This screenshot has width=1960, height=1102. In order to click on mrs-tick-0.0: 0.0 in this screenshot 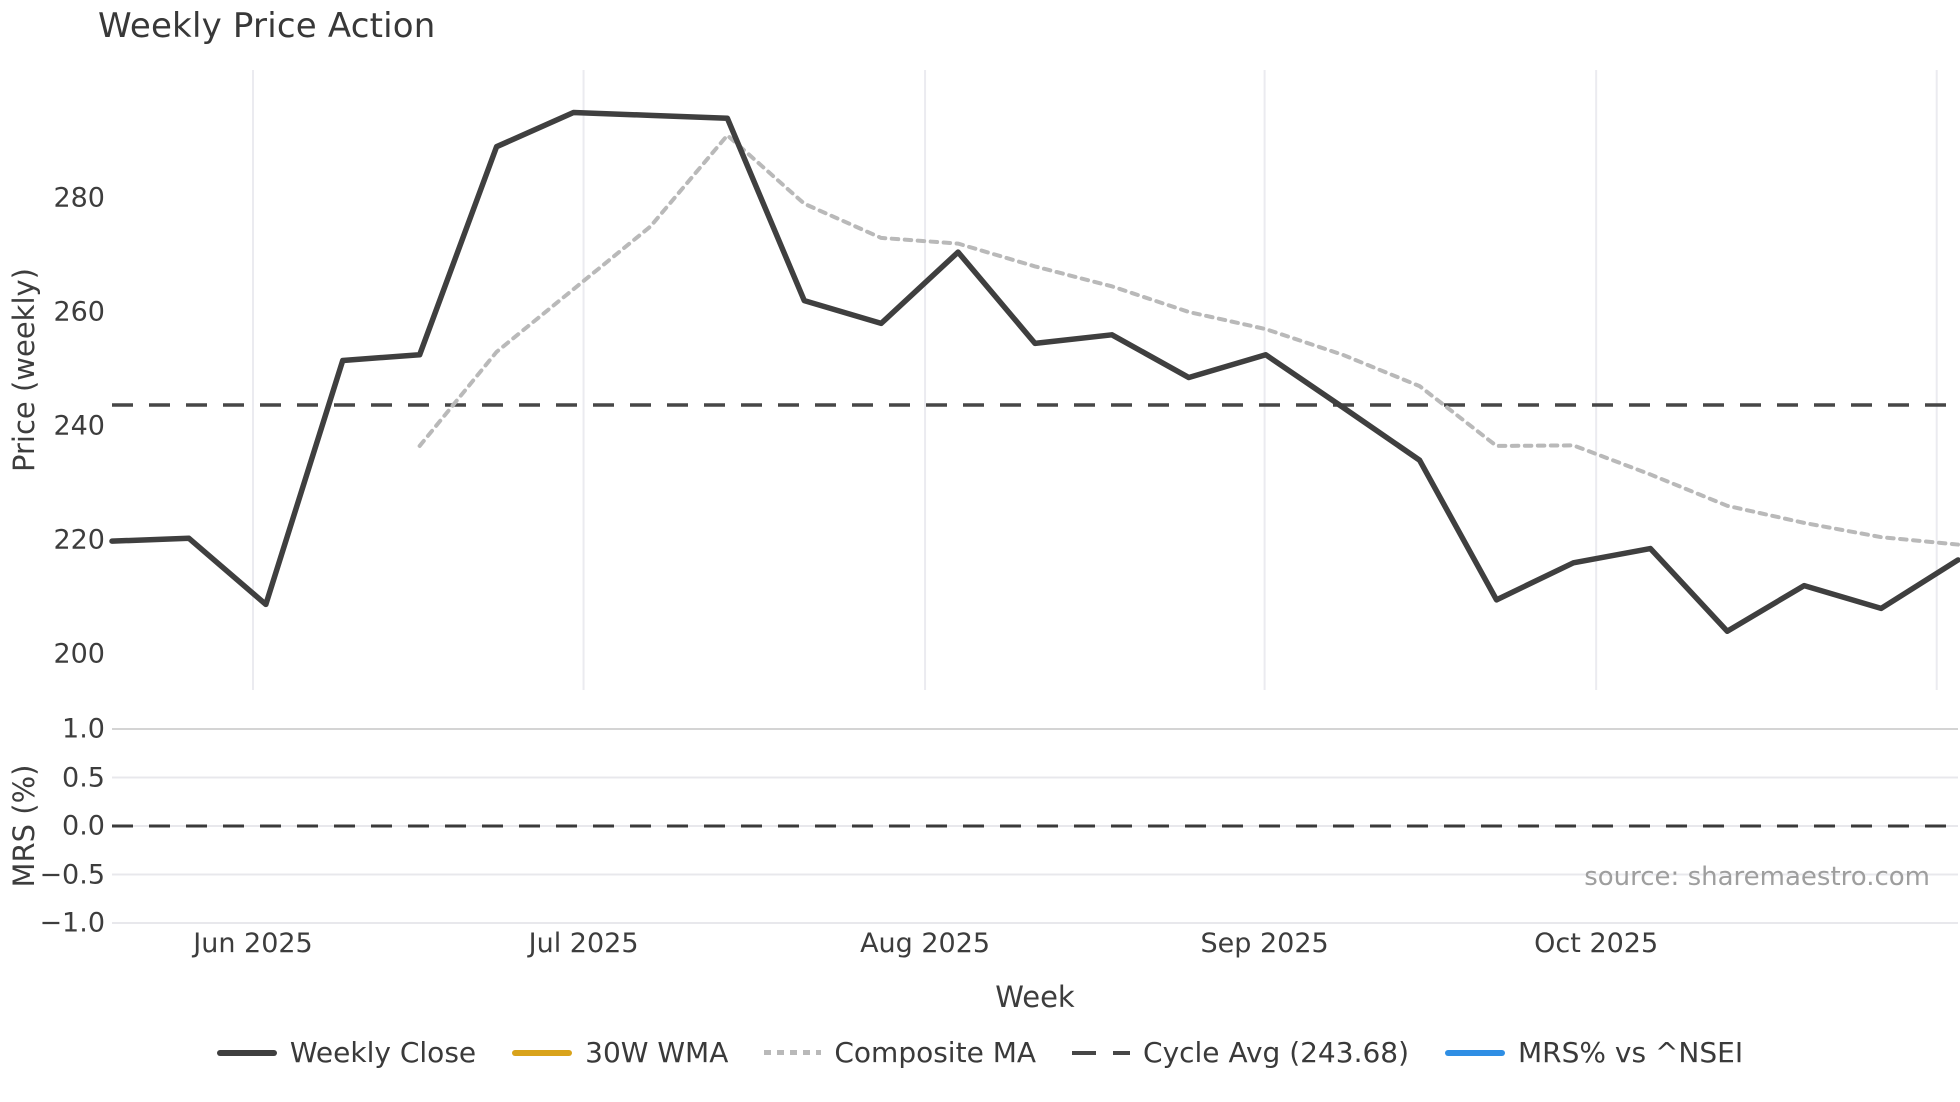, I will do `click(83, 826)`.